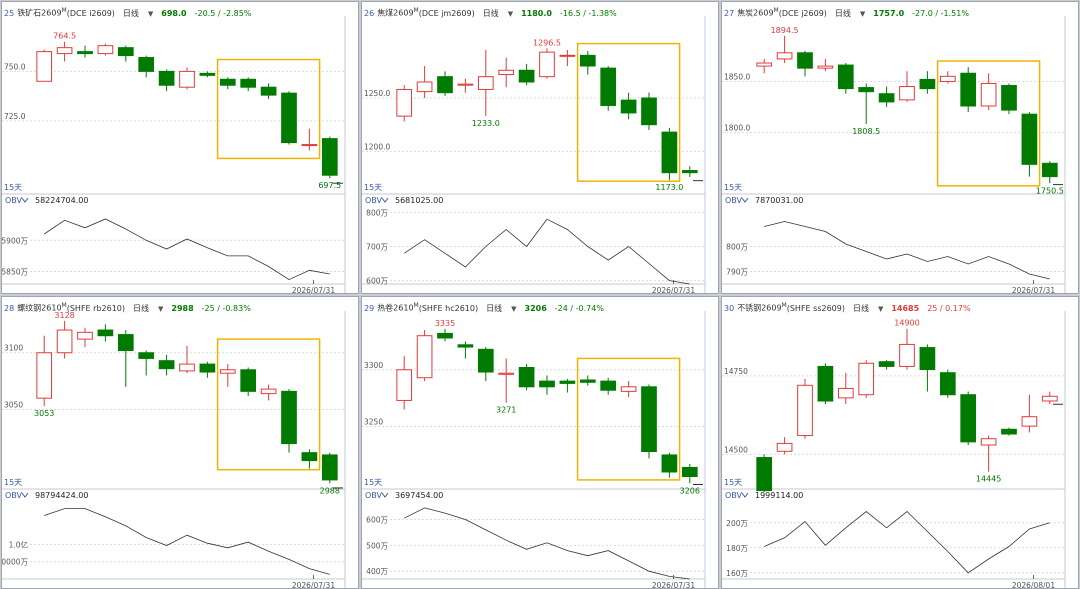 The width and height of the screenshot is (1080, 589). I want to click on panel-index: 25, so click(9, 13).